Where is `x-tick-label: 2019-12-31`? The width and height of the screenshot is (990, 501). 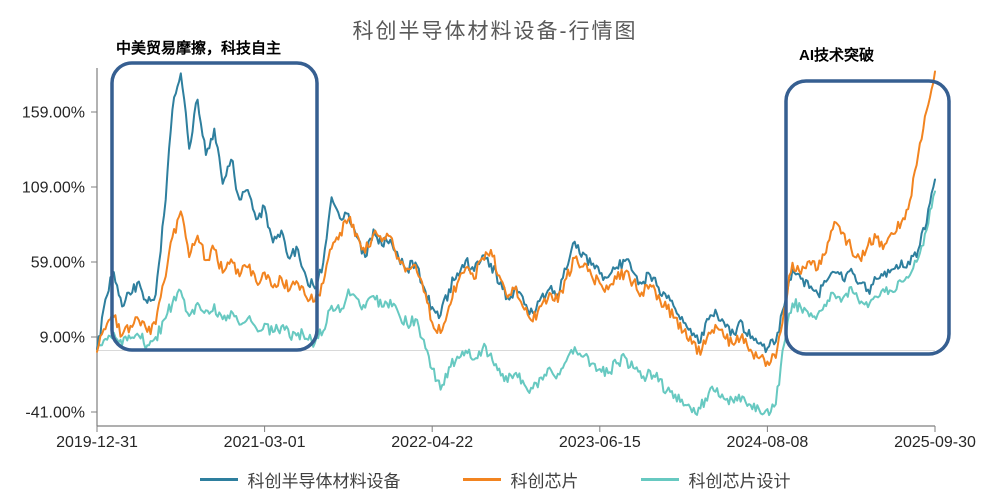 x-tick-label: 2019-12-31 is located at coordinates (97, 442).